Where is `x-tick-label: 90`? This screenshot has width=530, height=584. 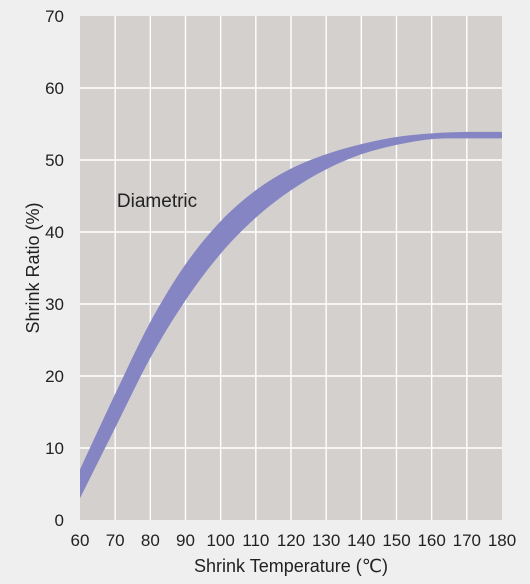 x-tick-label: 90 is located at coordinates (185, 540).